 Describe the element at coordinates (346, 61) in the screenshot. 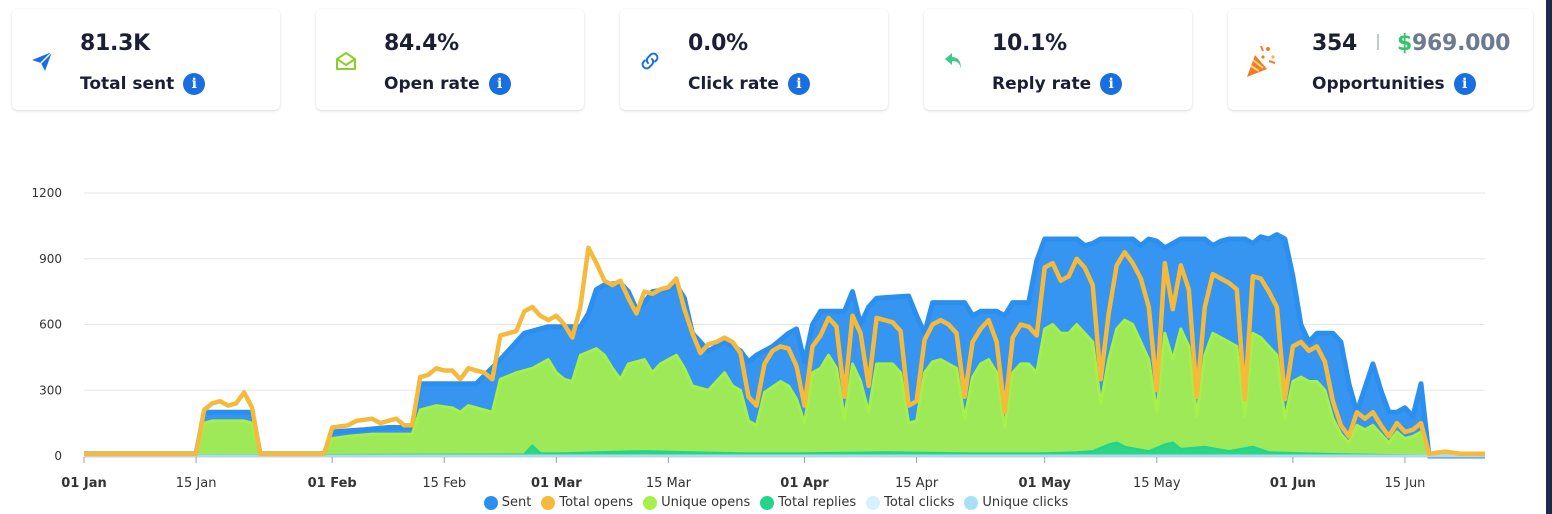

I see `open-envelope-icon` at that location.